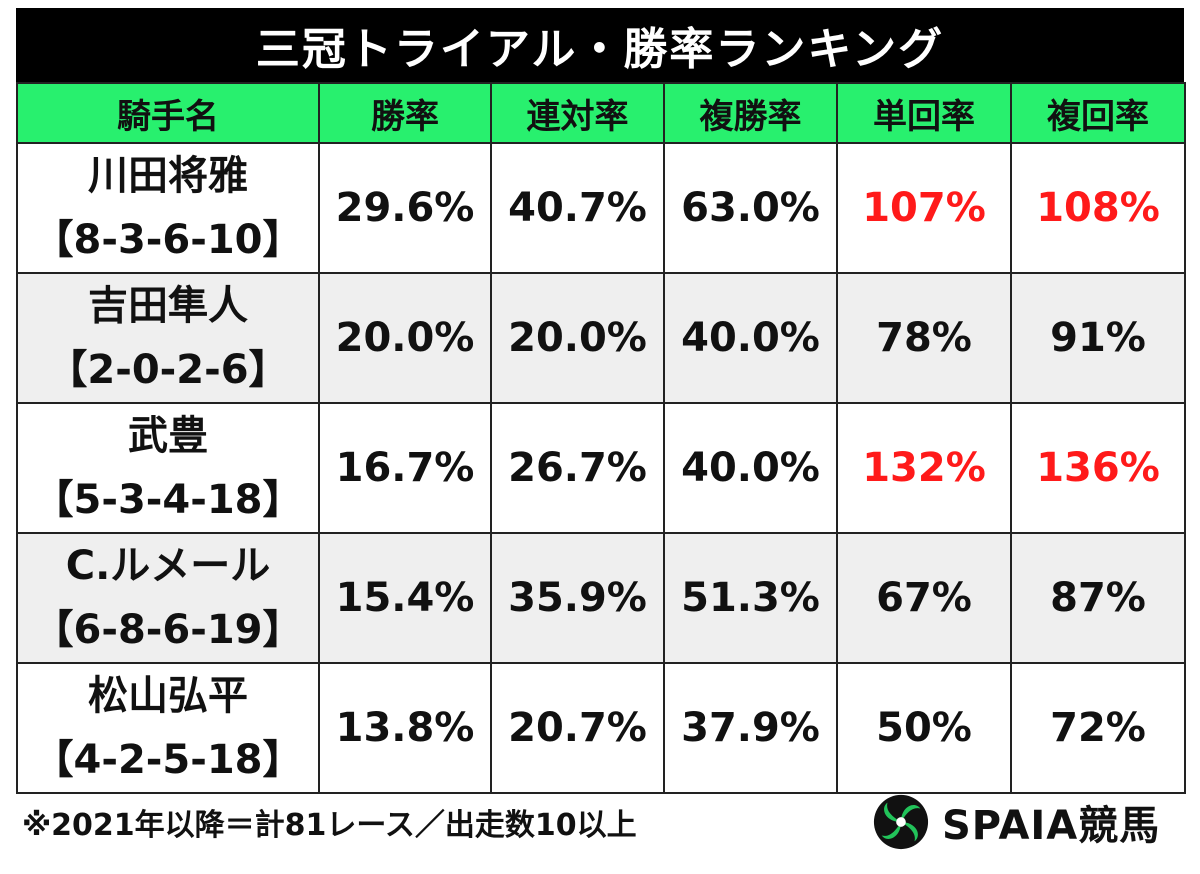  What do you see at coordinates (1098, 338) in the screenshot?
I see `place-return-cell: 91%` at bounding box center [1098, 338].